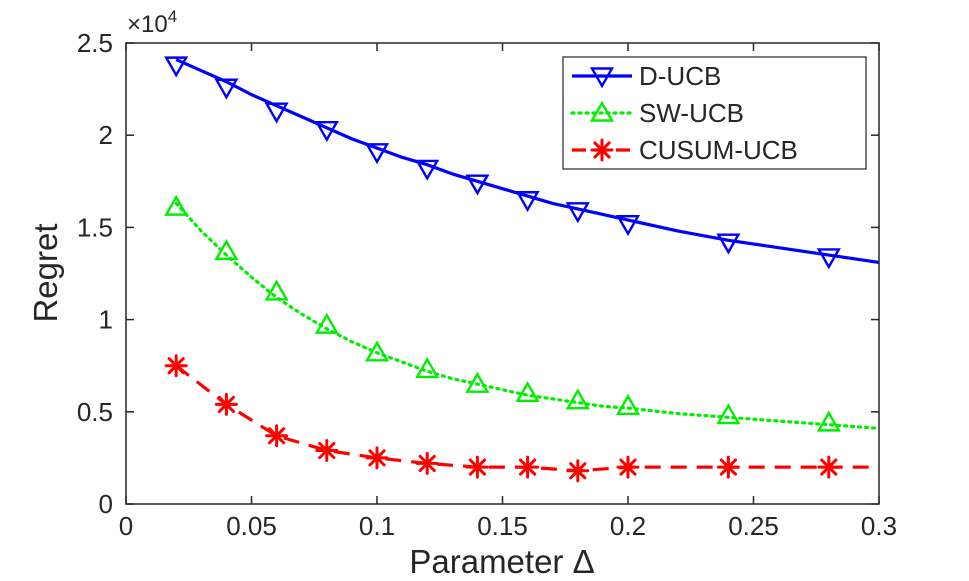 This screenshot has width=969, height=581. Describe the element at coordinates (95, 43) in the screenshot. I see `y-tick-label: 2.5` at that location.